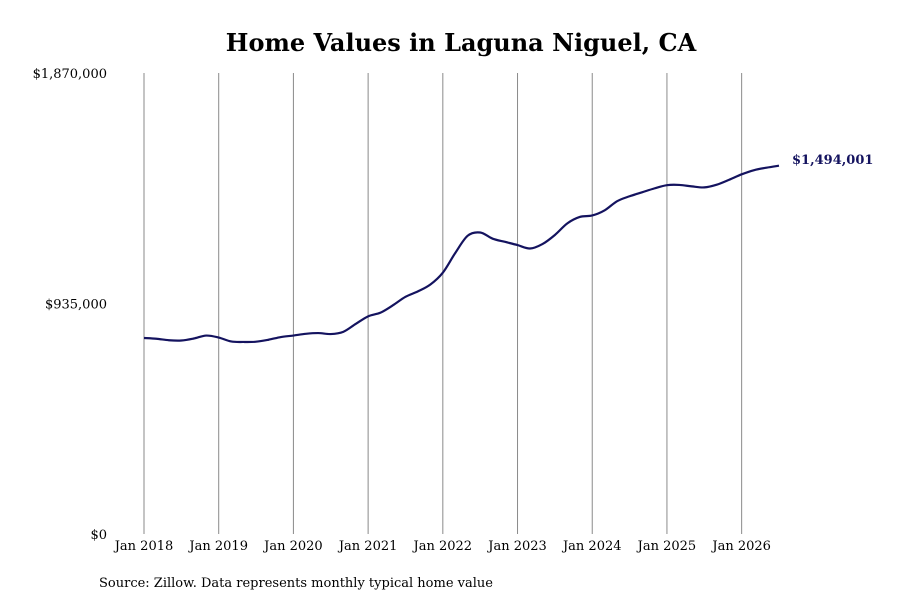 This screenshot has width=900, height=600. Describe the element at coordinates (832, 160) in the screenshot. I see `end-value-label: $1,494,001` at that location.